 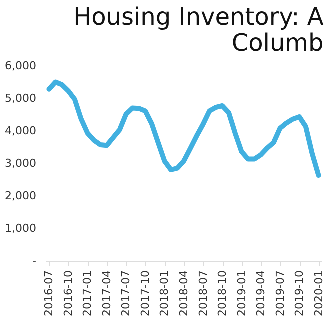 I want to click on text: Housing Inventory: A, so click(x=199, y=17).